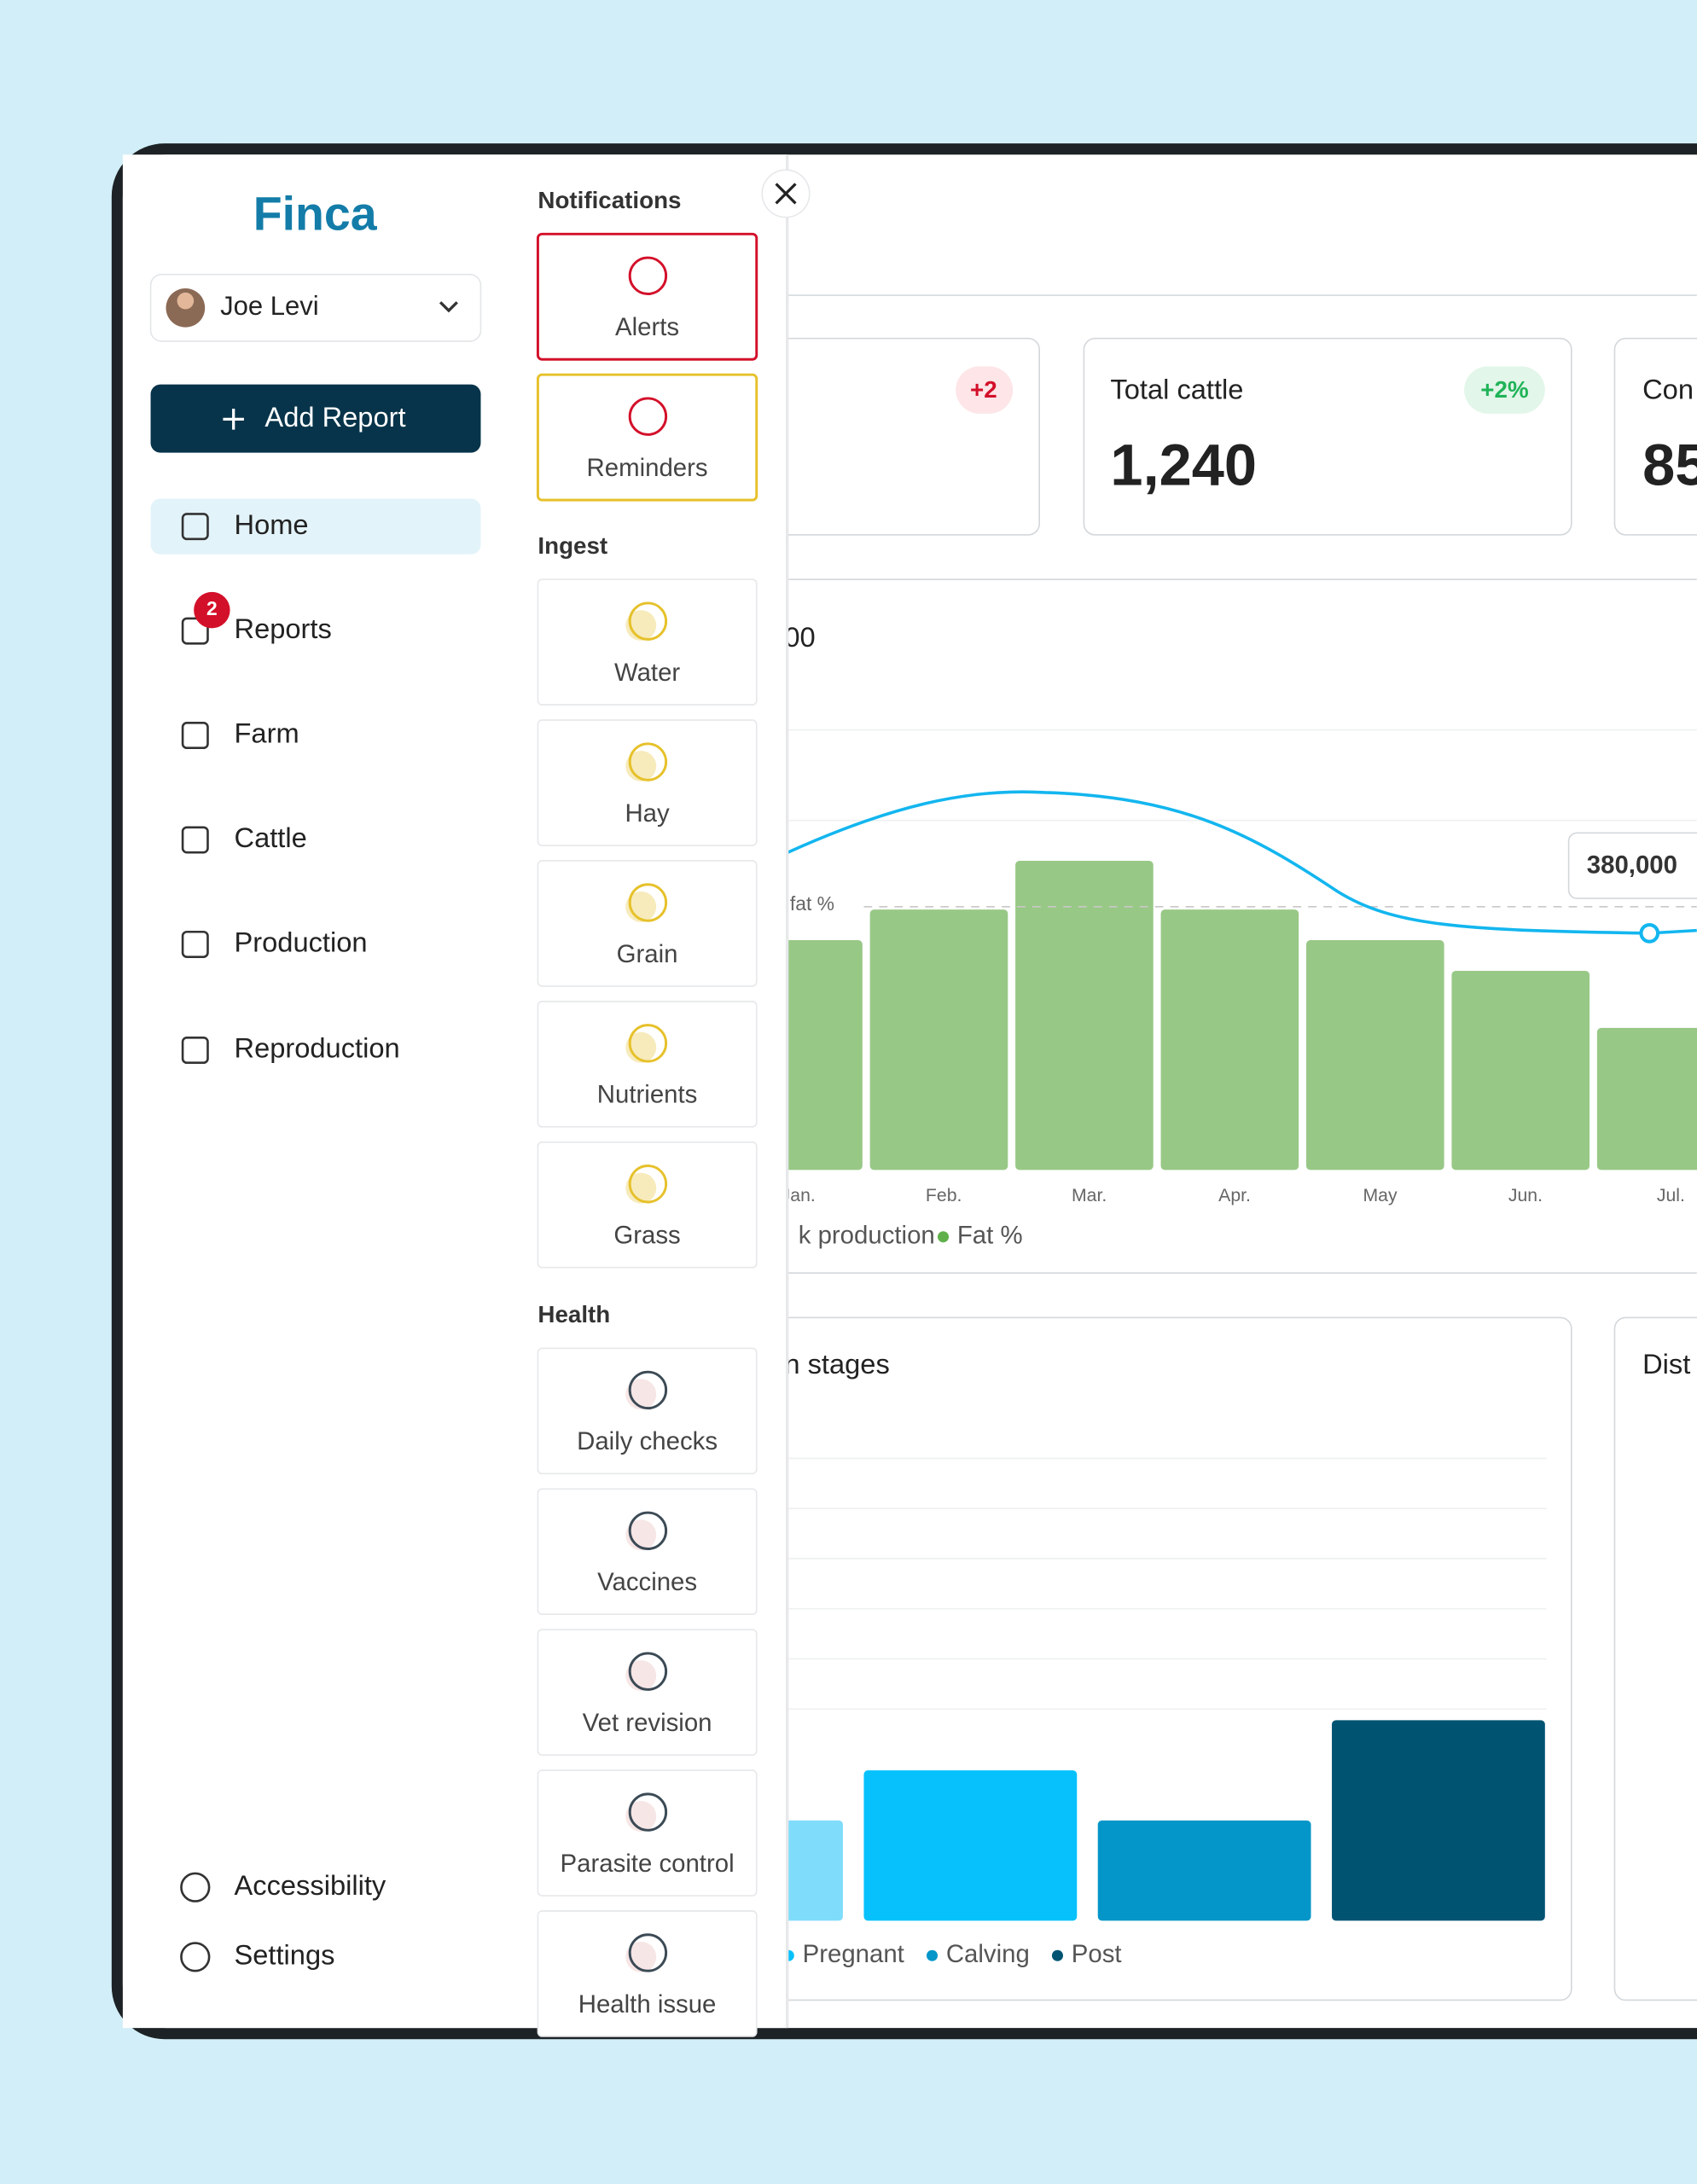  I want to click on nav-item: Farm, so click(240, 733).